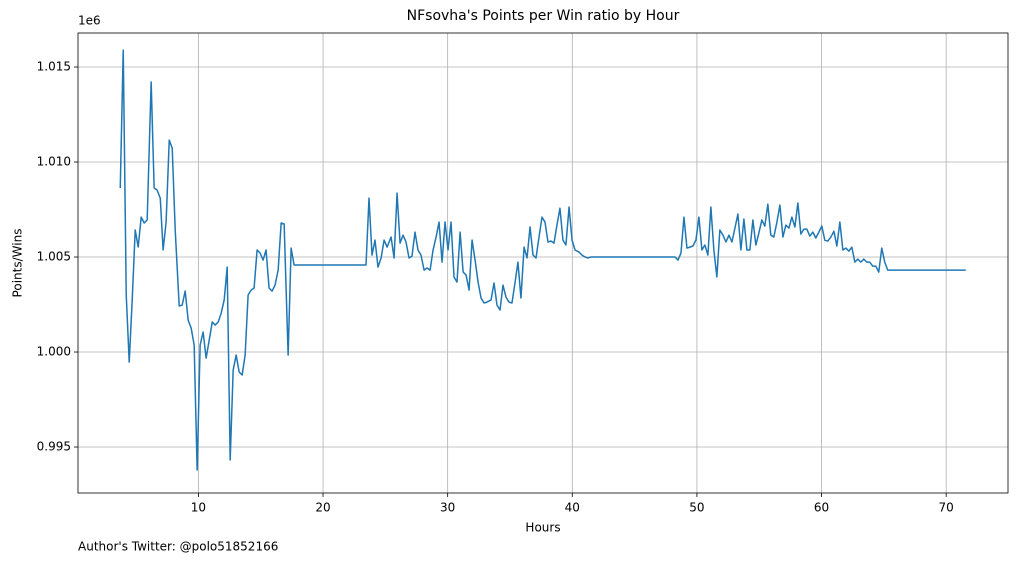 The width and height of the screenshot is (1019, 562). I want to click on x-axis-label: Hours, so click(542, 528).